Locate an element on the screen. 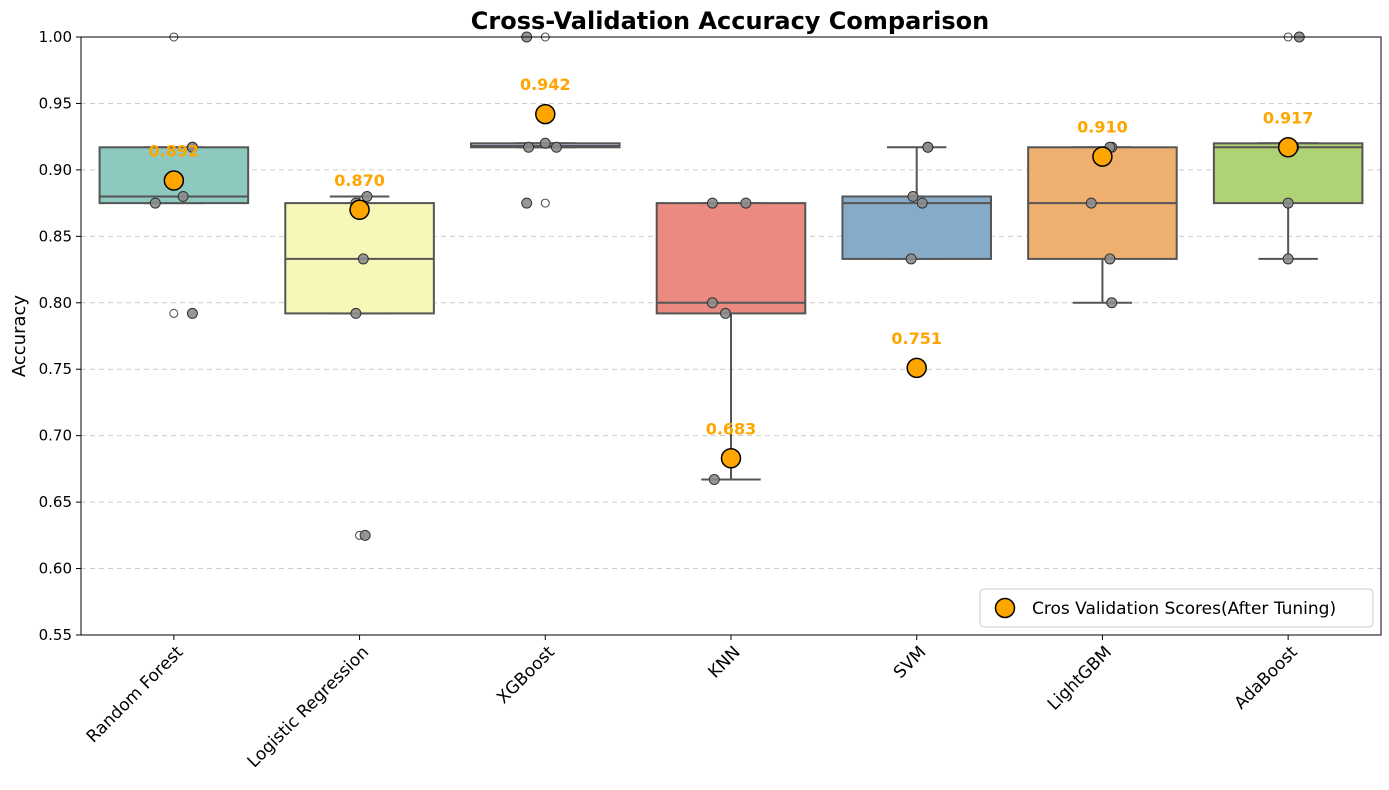 The image size is (1389, 790). y-tick-label: 0.75 is located at coordinates (55, 369).